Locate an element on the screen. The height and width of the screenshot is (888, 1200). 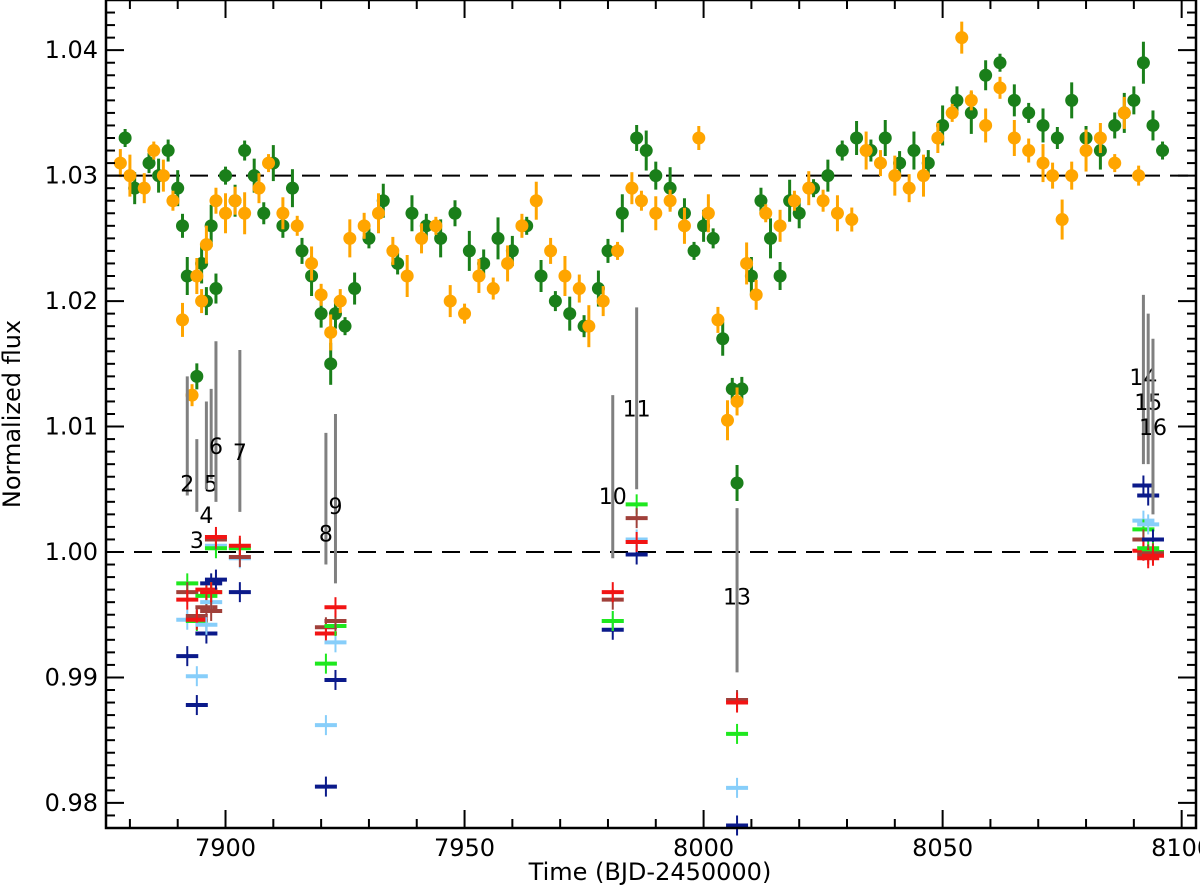
marker-label: 2 is located at coordinates (187, 485).